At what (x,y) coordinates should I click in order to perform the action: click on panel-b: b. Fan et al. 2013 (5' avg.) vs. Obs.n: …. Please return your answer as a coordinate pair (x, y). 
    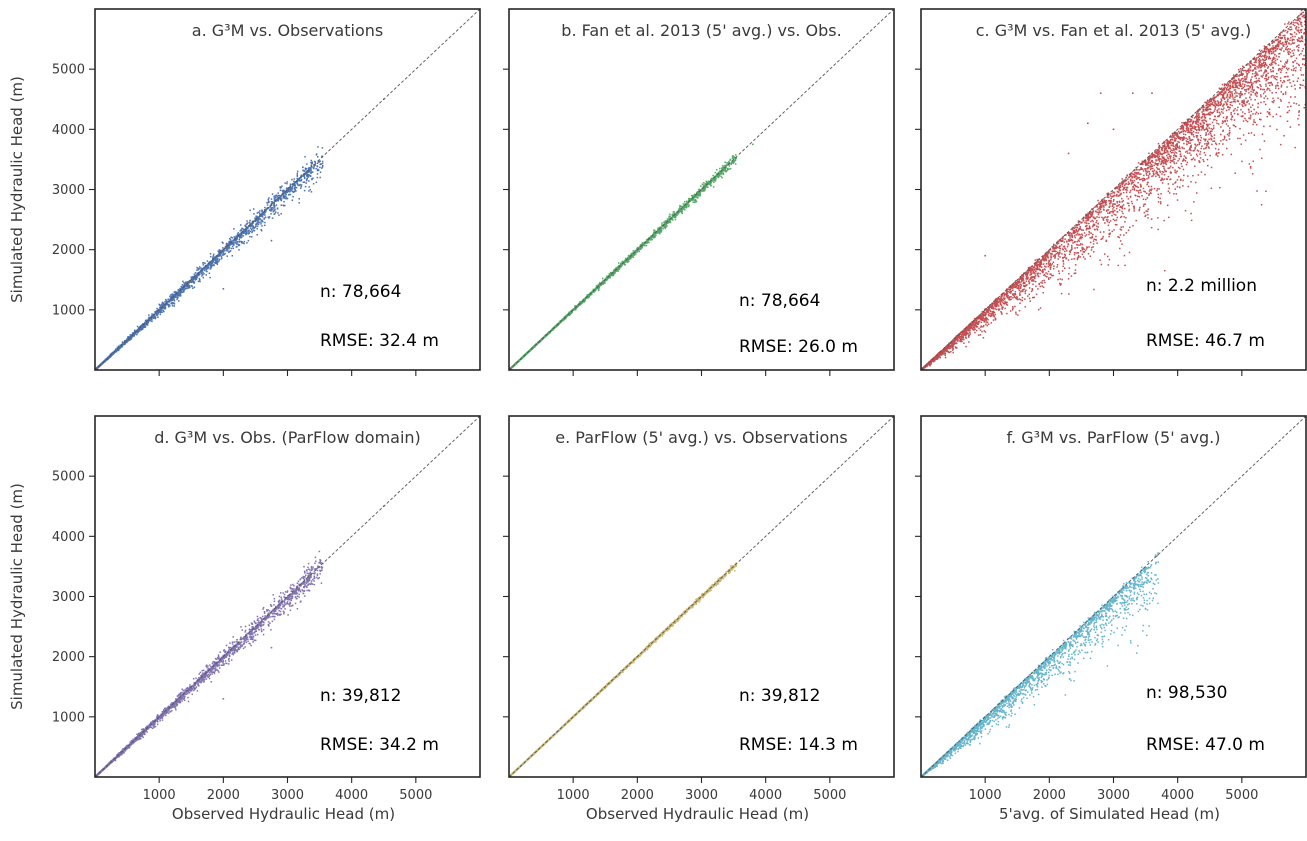
    Looking at the image, I should click on (699, 192).